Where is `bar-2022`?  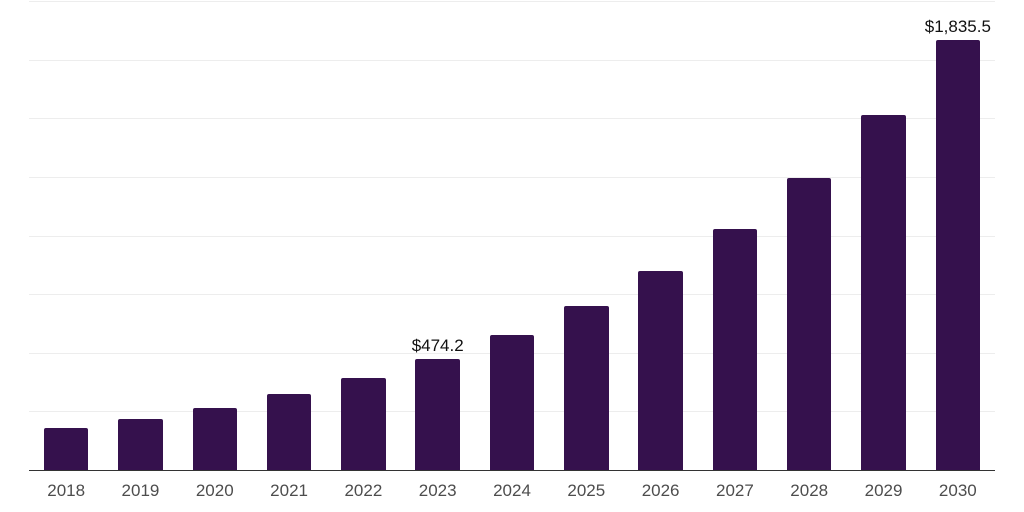 bar-2022 is located at coordinates (363, 424).